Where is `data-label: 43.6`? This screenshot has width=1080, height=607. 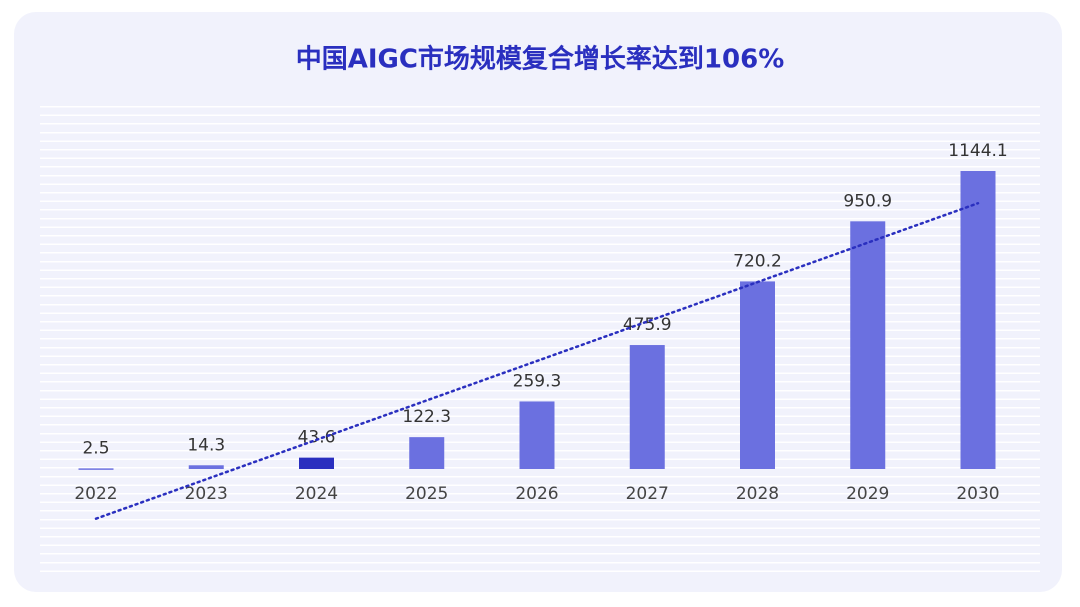
data-label: 43.6 is located at coordinates (317, 438).